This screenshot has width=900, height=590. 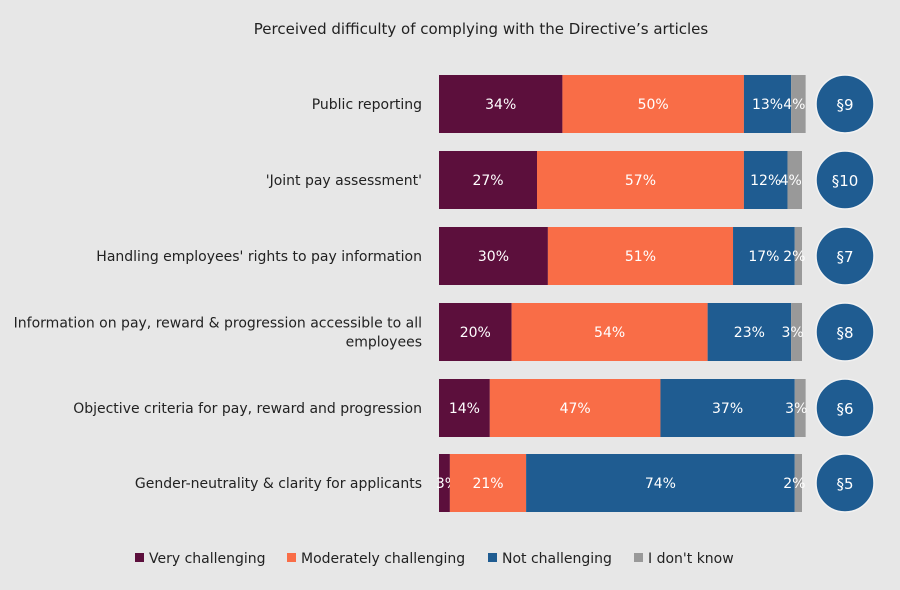 I want to click on bar-row: 'Joint pay assessment' 27% 57% 12%4% §10, so click(x=570, y=180).